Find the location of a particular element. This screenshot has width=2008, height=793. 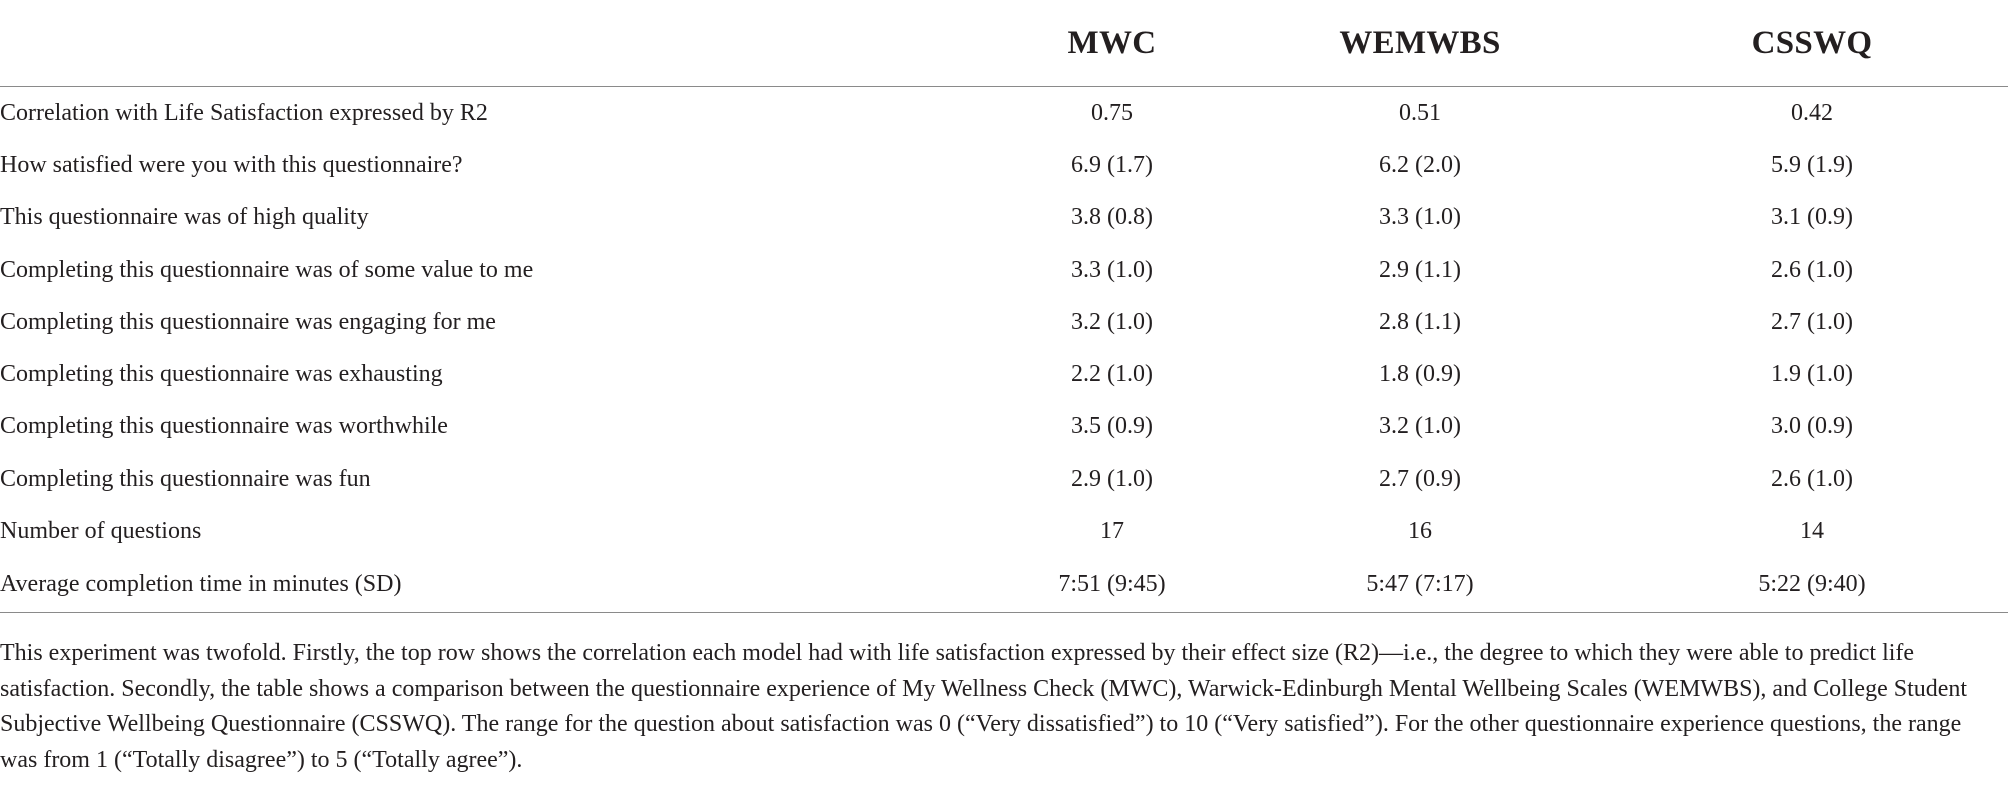

cell-wemwbs: 16 is located at coordinates (1420, 531).